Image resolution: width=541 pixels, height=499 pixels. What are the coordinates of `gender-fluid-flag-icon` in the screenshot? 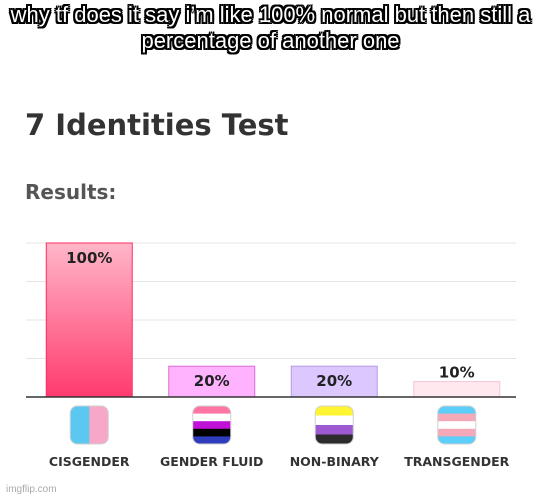 It's located at (211, 425).